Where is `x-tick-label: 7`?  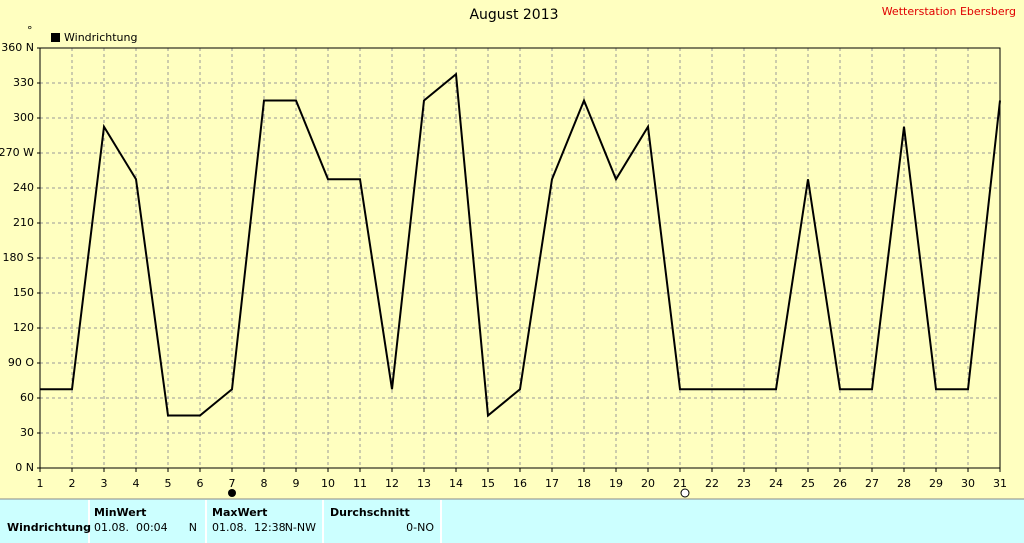 x-tick-label: 7 is located at coordinates (232, 483).